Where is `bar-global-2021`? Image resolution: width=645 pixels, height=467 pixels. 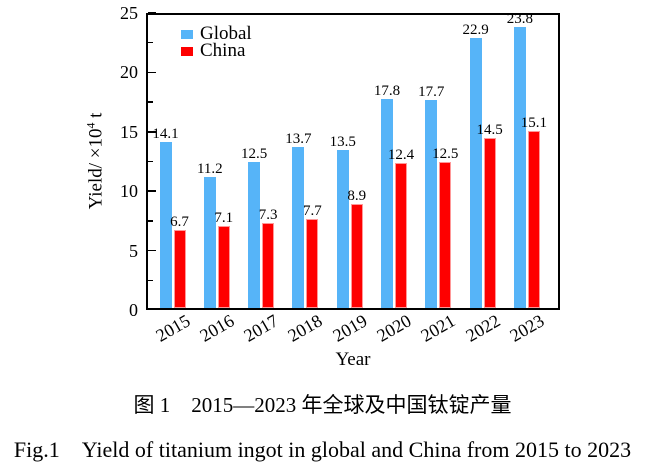 bar-global-2021 is located at coordinates (431, 203).